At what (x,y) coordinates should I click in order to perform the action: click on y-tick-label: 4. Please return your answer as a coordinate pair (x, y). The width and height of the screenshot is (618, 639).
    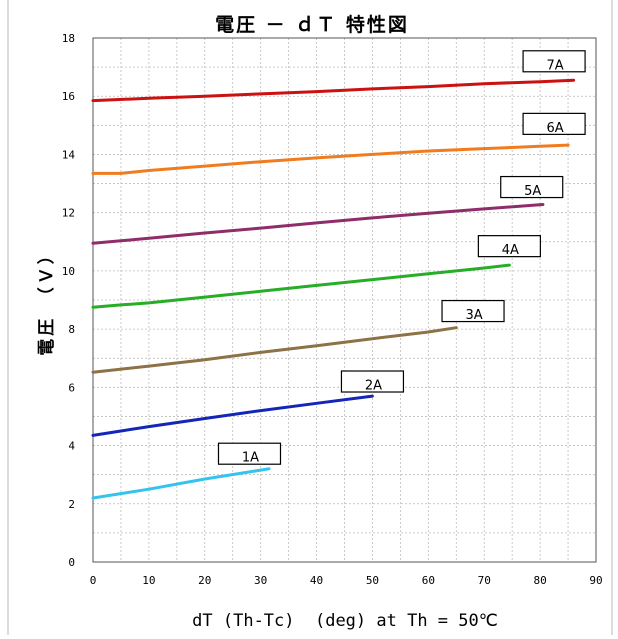
    Looking at the image, I should click on (71, 446).